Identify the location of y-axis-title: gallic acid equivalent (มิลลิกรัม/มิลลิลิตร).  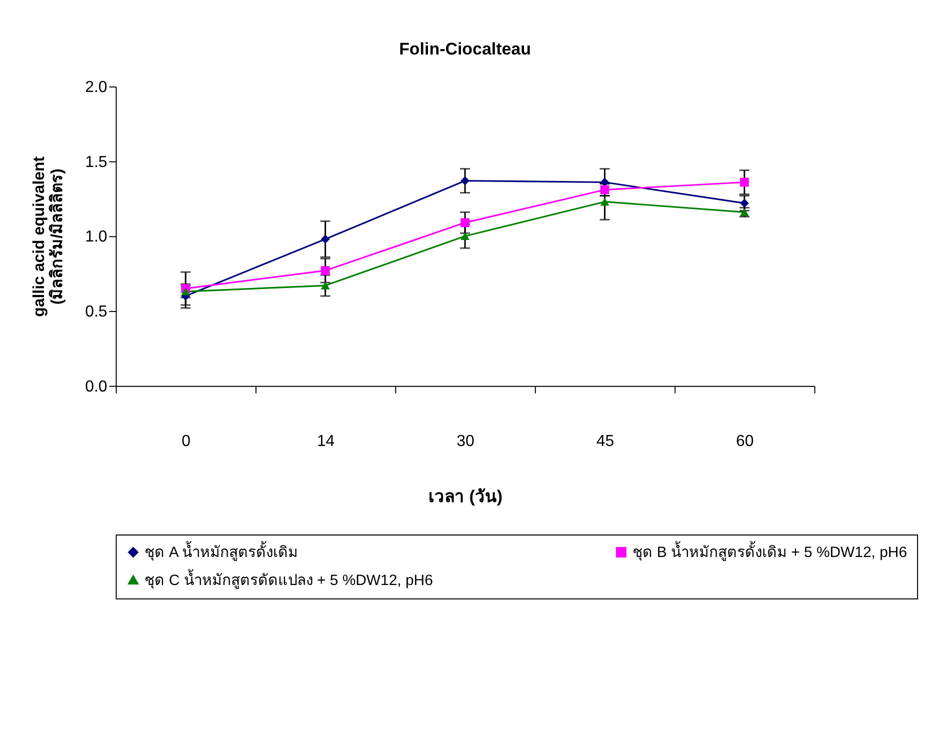
(48, 236).